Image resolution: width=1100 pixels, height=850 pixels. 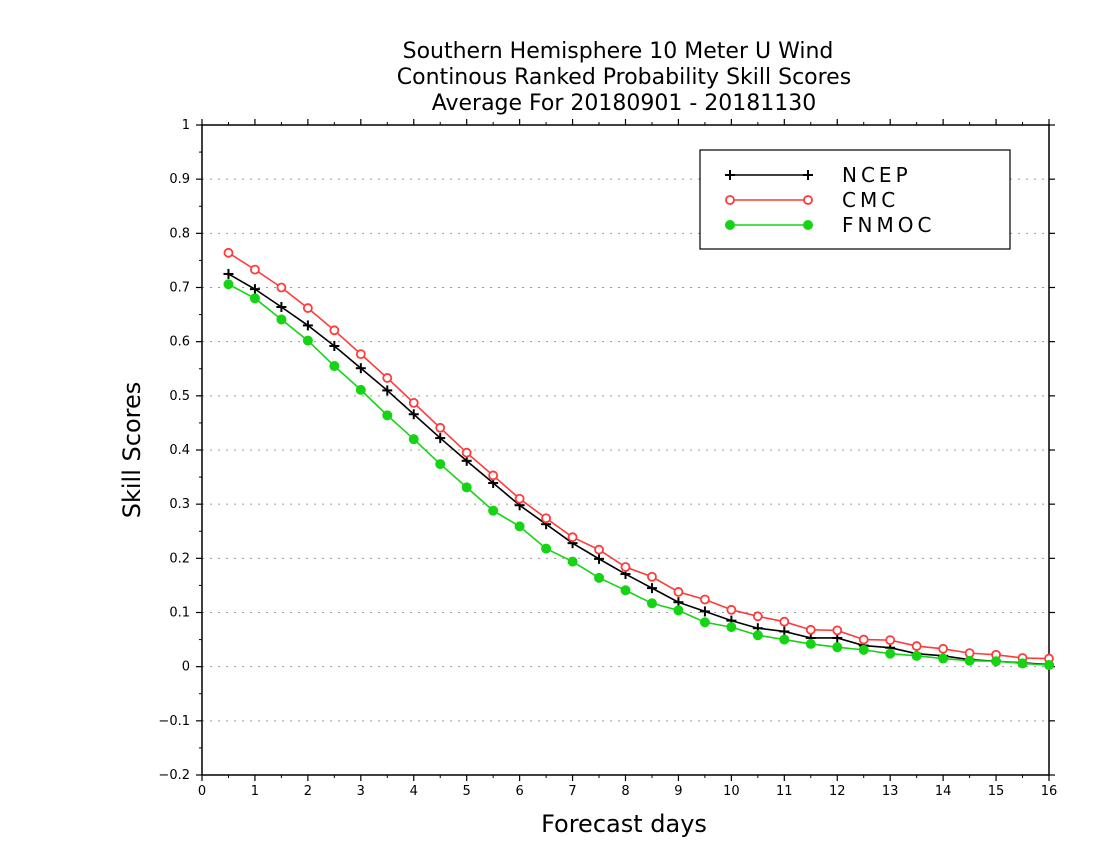 I want to click on y-tick-label: −0.2, so click(x=174, y=775).